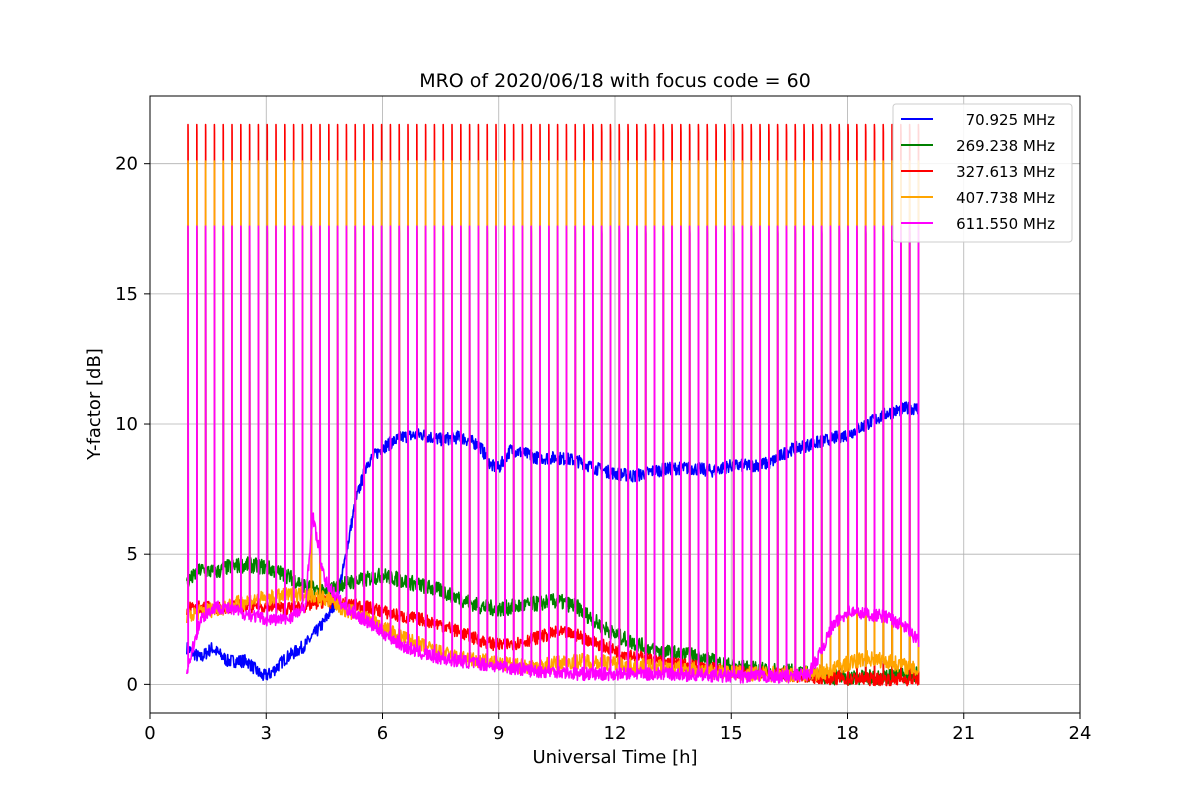 This screenshot has height=800, width=1200. I want to click on x-tick-label: 21, so click(963, 733).